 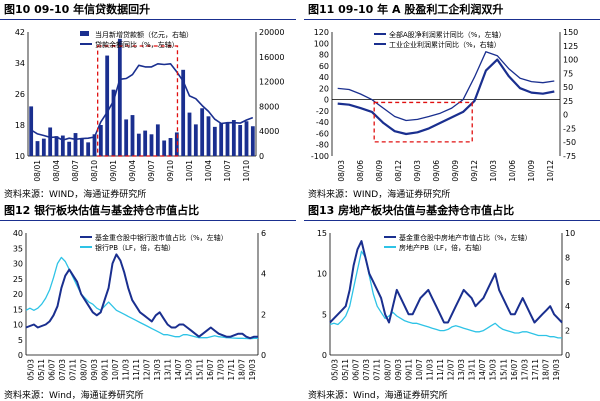 What do you see at coordinates (56, 171) in the screenshot?
I see `x-tick-label: 08/04` at bounding box center [56, 171].